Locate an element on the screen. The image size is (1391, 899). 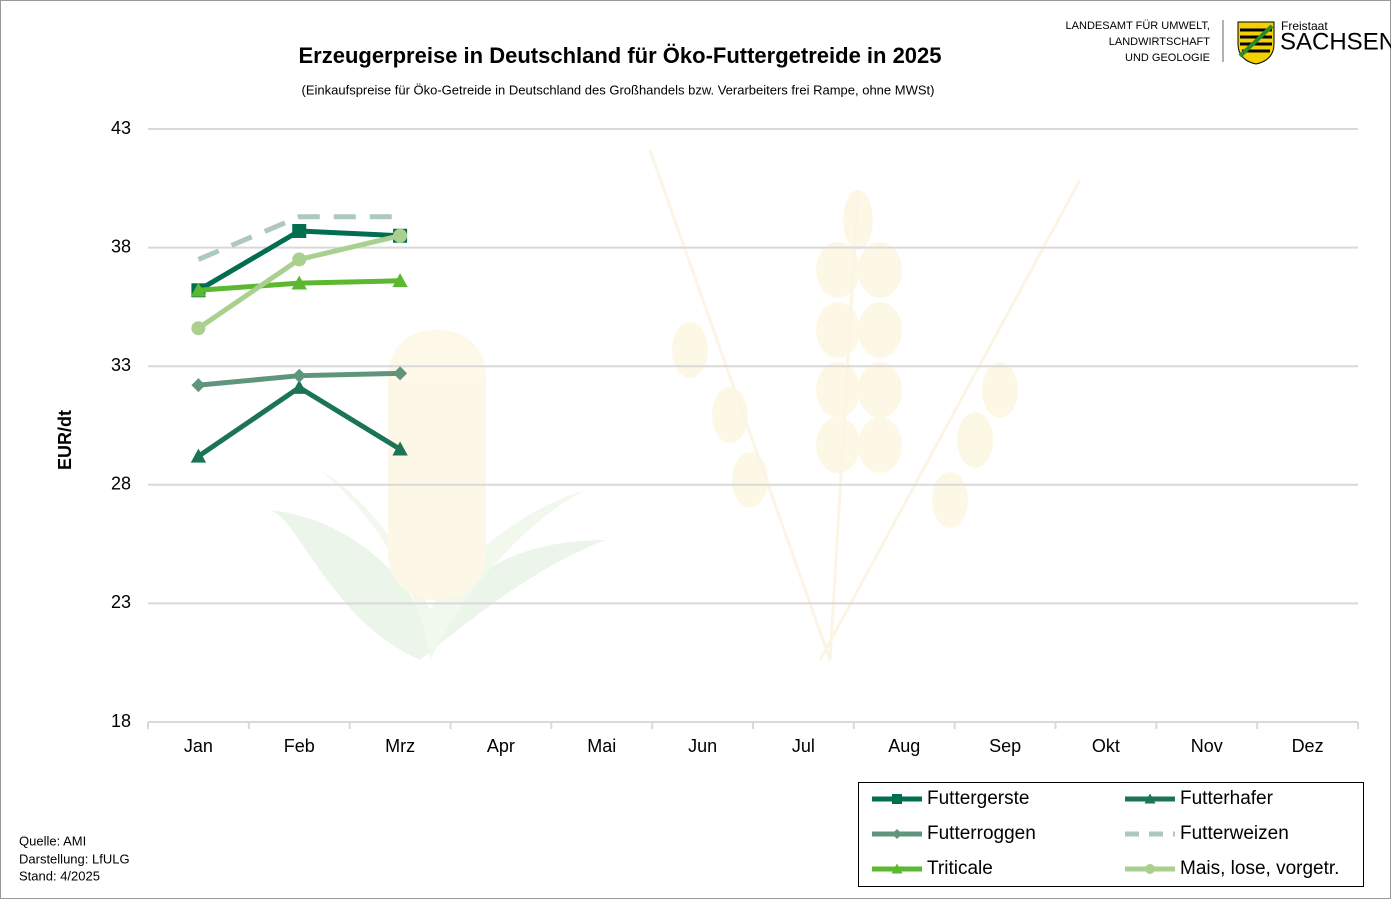
legend-label: Futterhafer is located at coordinates (1227, 798).